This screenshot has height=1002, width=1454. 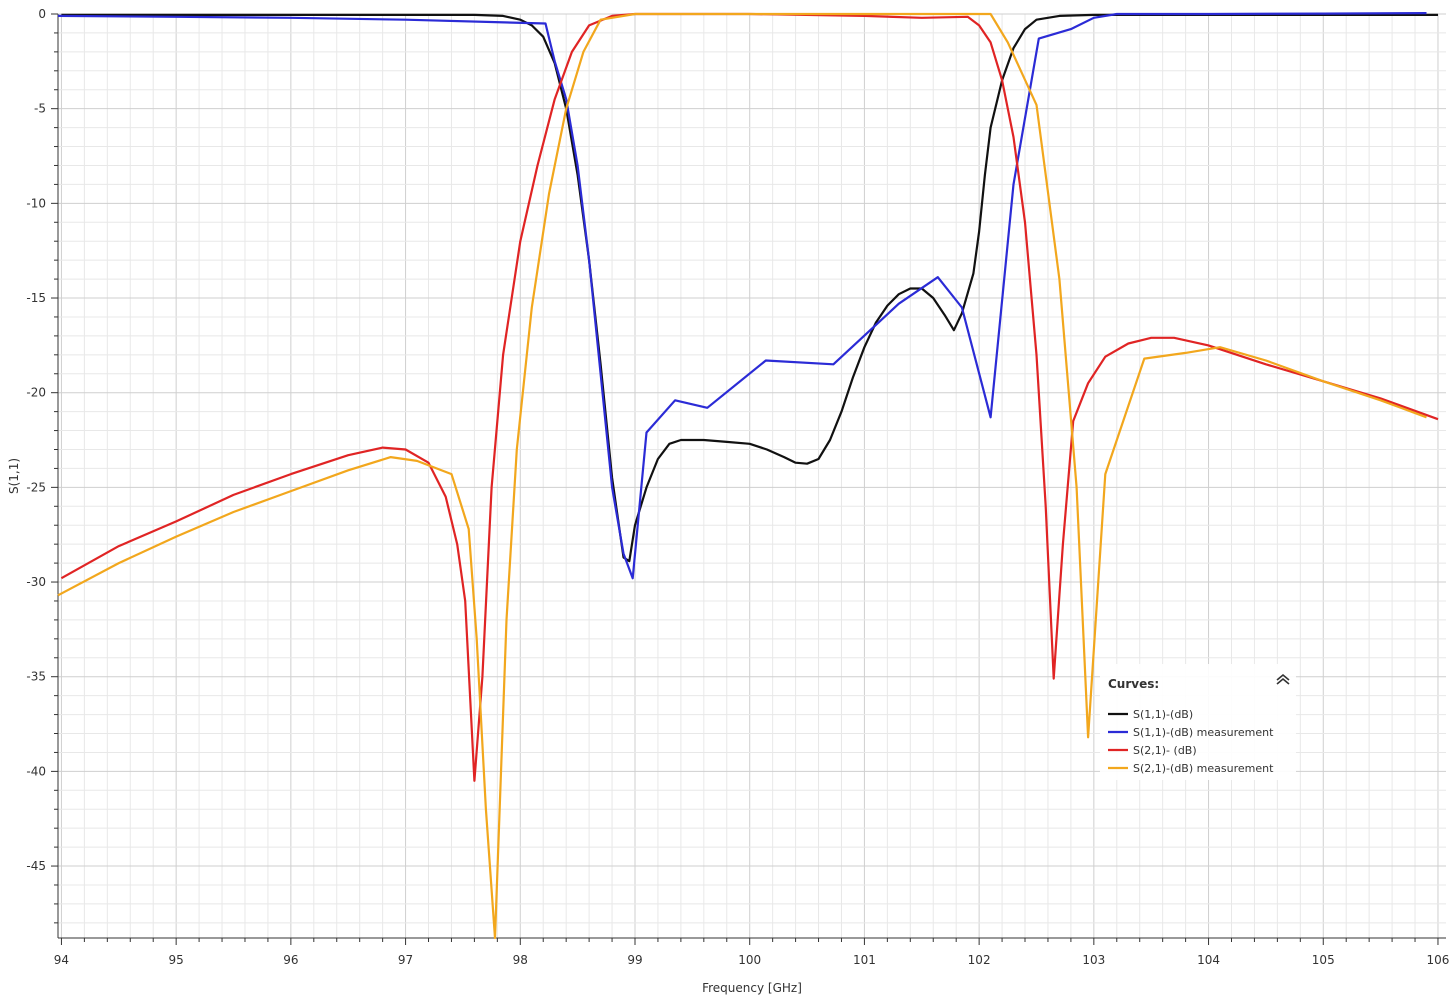 What do you see at coordinates (61, 960) in the screenshot?
I see `x-tick-label: 94` at bounding box center [61, 960].